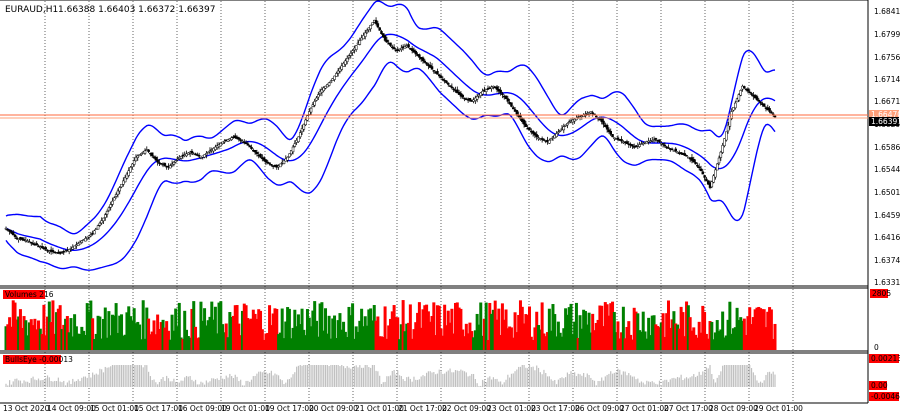  Describe the element at coordinates (422, 408) in the screenshot. I see `time-tick: 21 Oct 17:00` at that location.